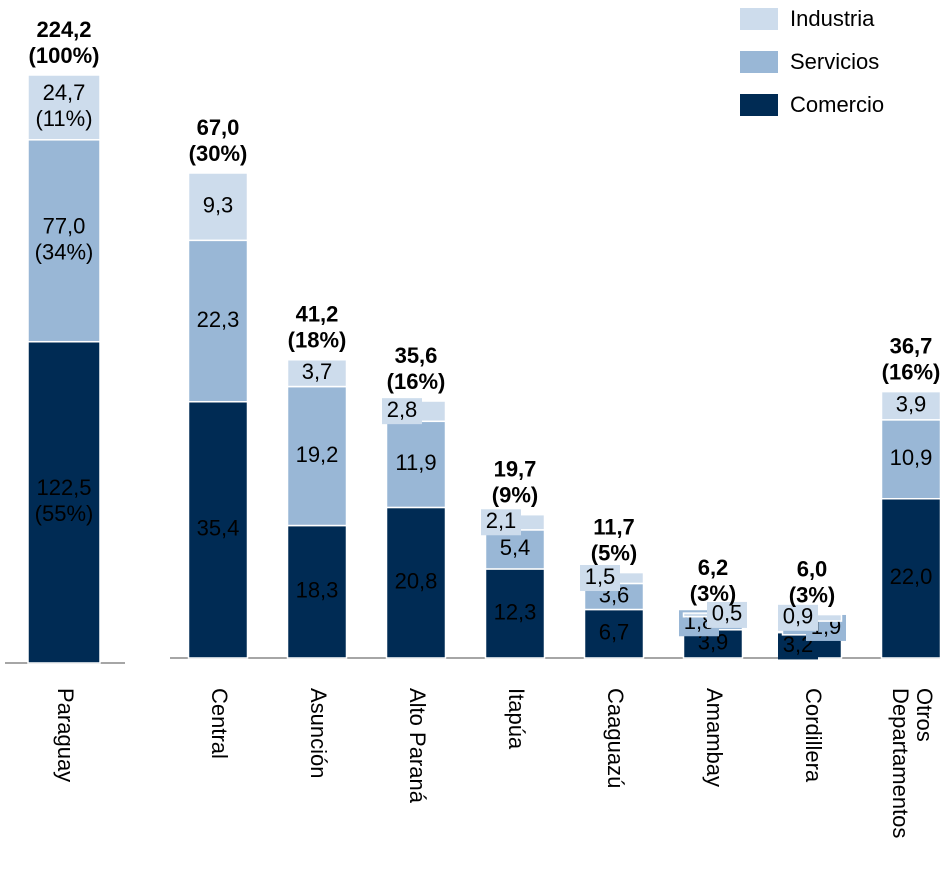 The image size is (951, 878). Describe the element at coordinates (417, 746) in the screenshot. I see `x-tick-label: Alto Paraná` at that location.